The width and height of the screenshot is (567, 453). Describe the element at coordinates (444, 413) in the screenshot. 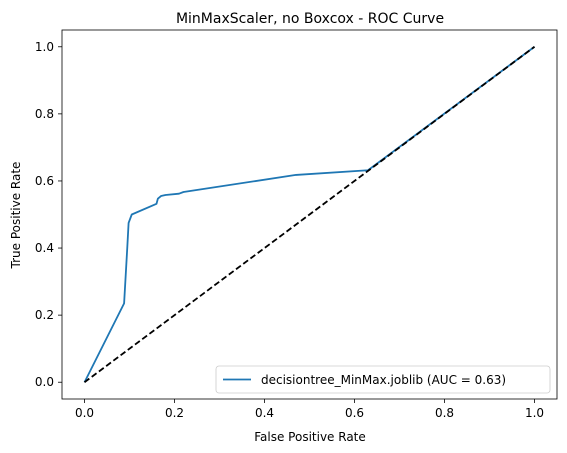

I see `x-tick-label: 0.8` at that location.